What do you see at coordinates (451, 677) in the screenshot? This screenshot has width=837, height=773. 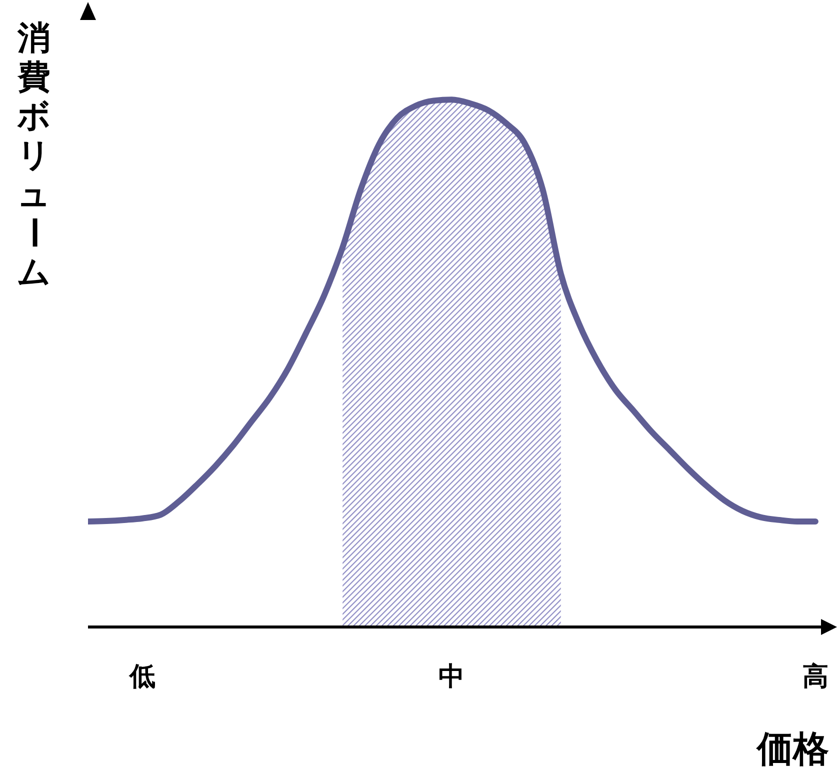 I see `x-tick-label: 中` at bounding box center [451, 677].